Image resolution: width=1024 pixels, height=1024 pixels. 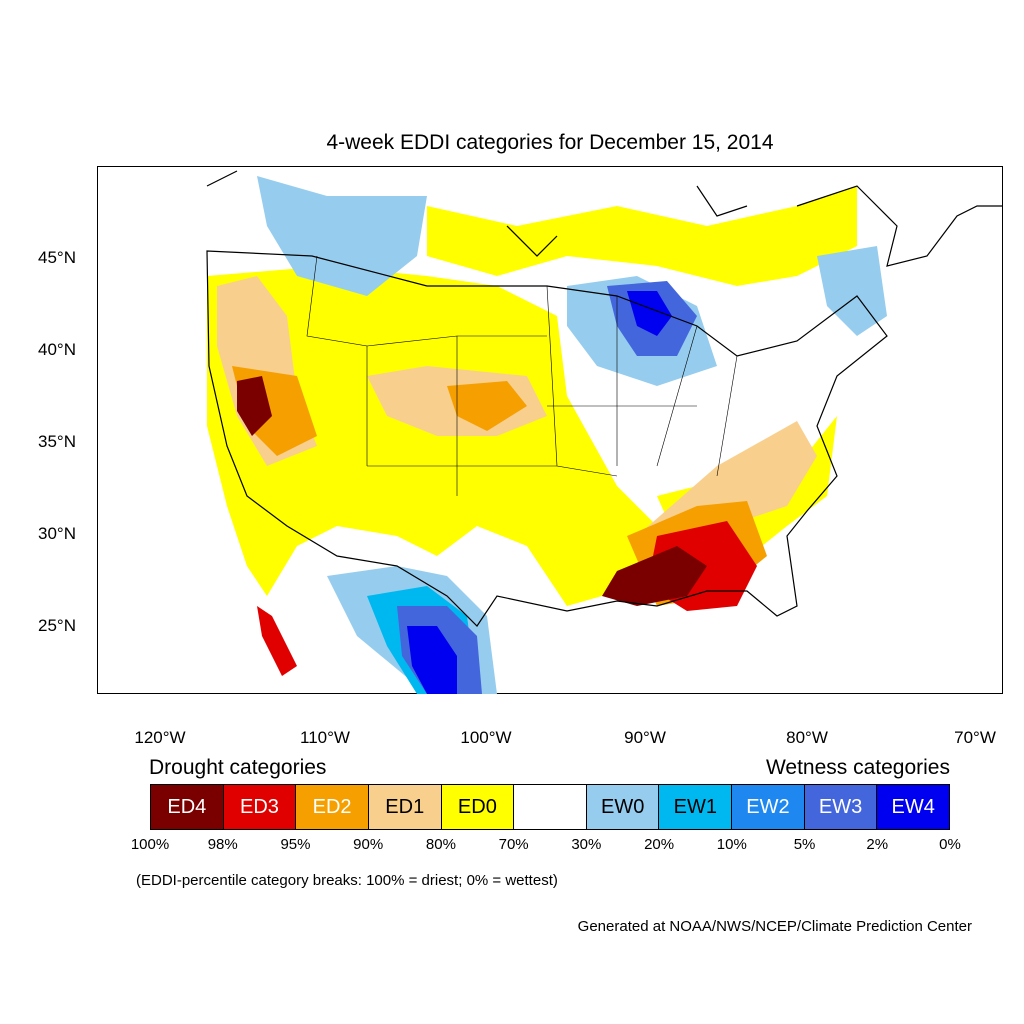 I want to click on category-legend: ED4 ED3 ED2 ED1 ED0 EW0 EW1 EW2 EW3 EW4, so click(x=550, y=807).